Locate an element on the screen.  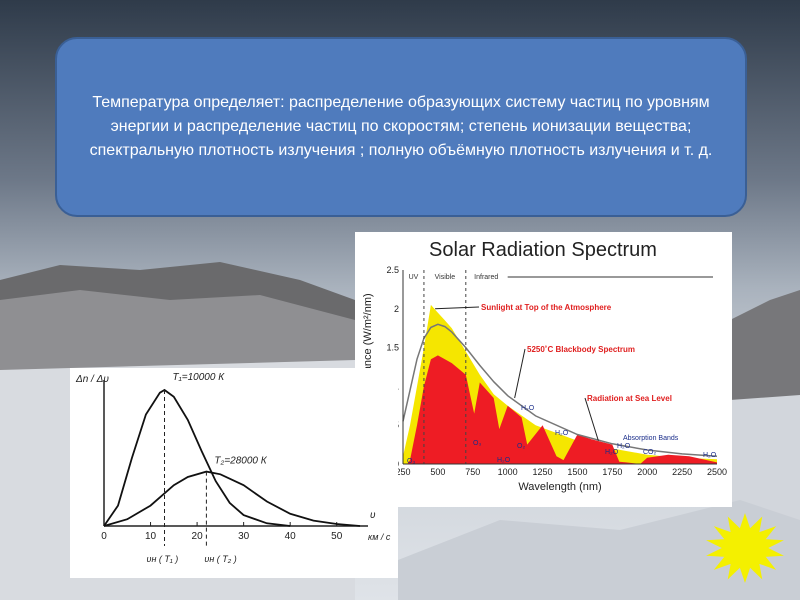
x-tick-label: 250 is located at coordinates (402, 472).